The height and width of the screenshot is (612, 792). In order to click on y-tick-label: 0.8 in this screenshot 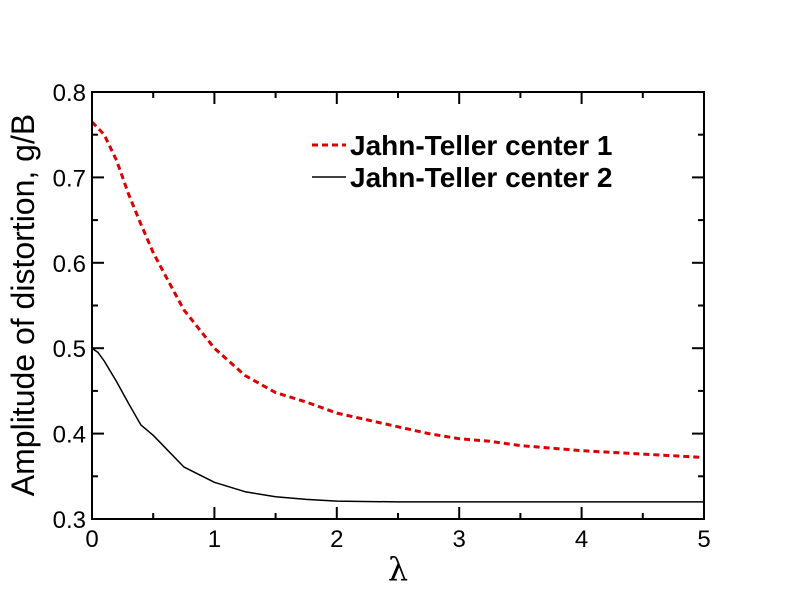, I will do `click(69, 93)`.